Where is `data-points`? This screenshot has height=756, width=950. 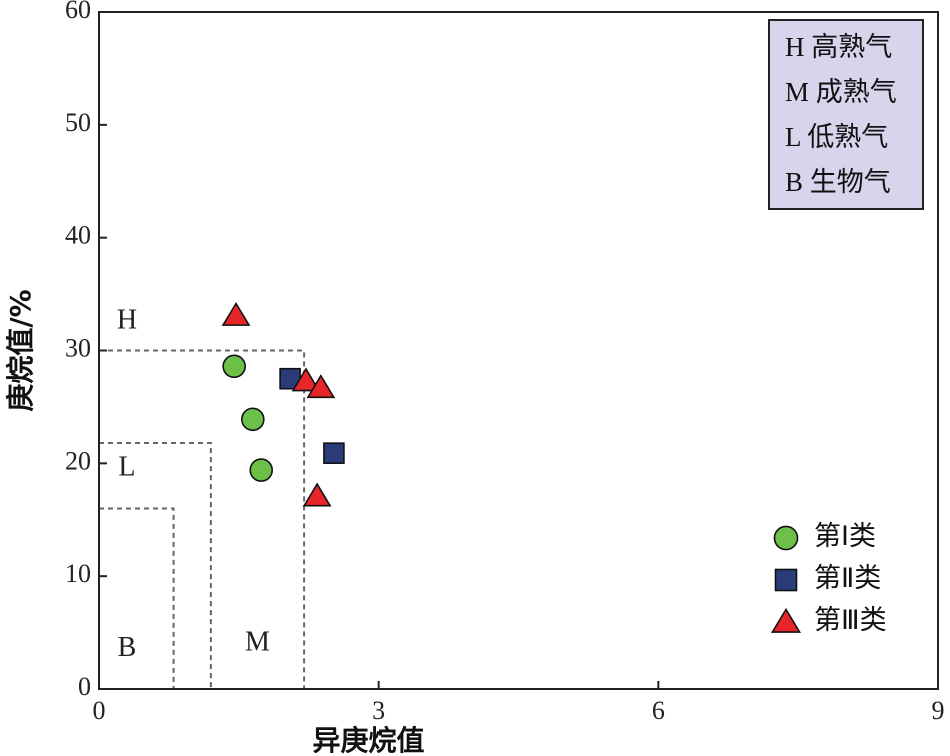 data-points is located at coordinates (283, 404).